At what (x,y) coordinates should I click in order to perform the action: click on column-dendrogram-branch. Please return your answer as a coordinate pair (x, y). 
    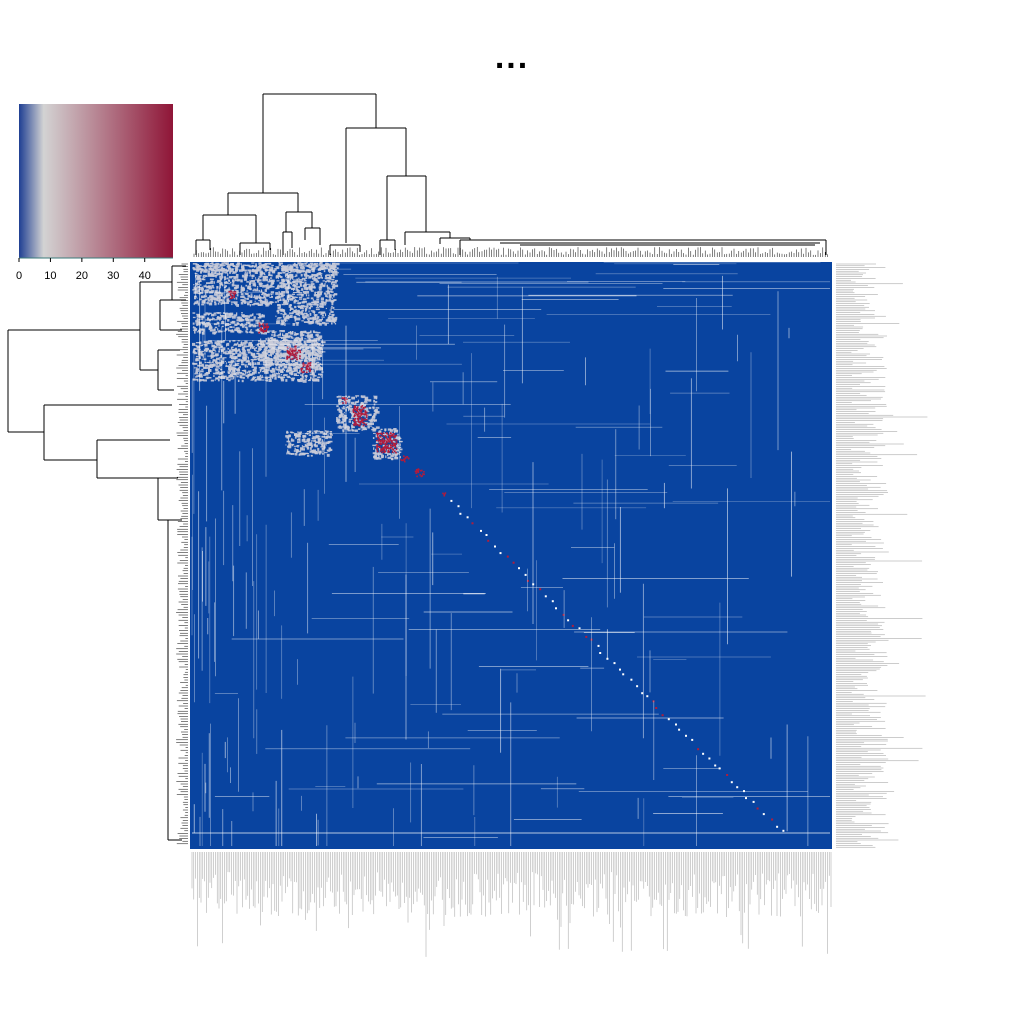
    Looking at the image, I should click on (660, 244).